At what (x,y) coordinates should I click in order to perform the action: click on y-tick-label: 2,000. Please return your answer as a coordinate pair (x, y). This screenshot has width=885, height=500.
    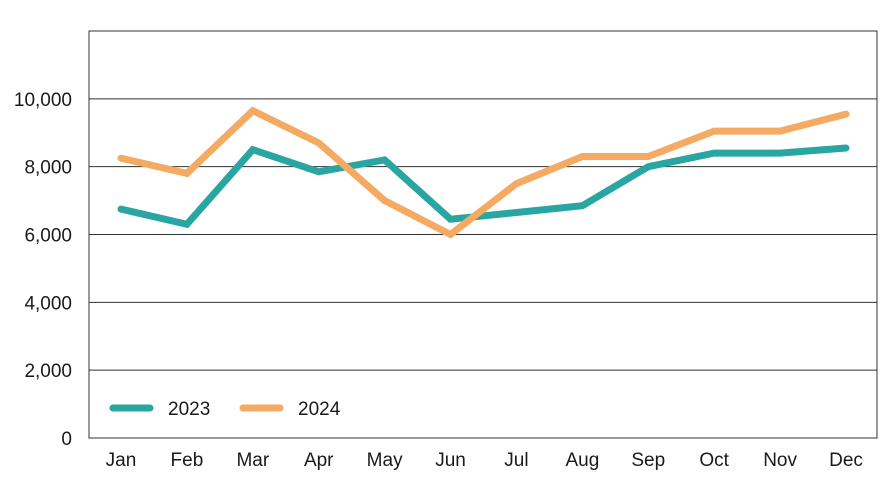
    Looking at the image, I should click on (48, 371).